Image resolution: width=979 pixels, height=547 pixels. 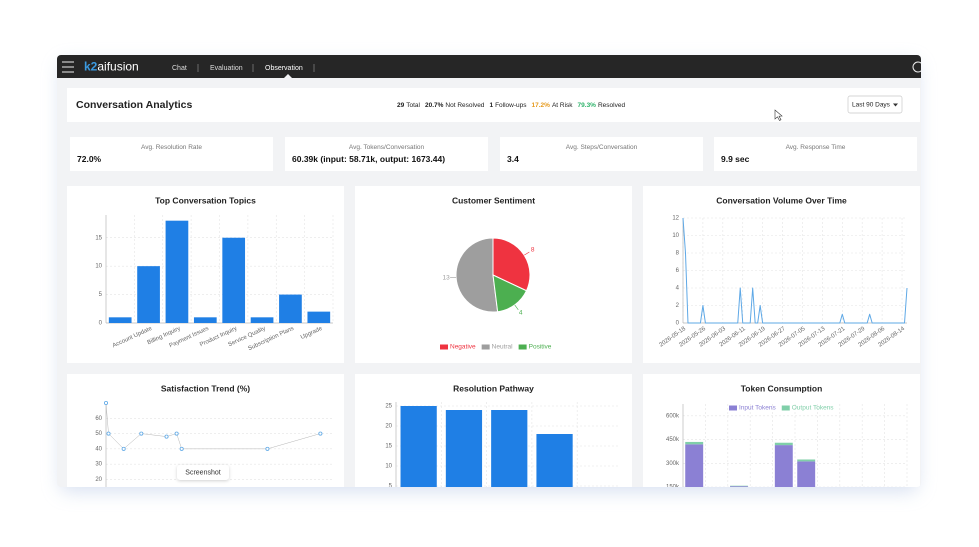 I want to click on kpi-value: 60.39k (input: 58.71k, output: 1673.44), so click(x=368, y=159).